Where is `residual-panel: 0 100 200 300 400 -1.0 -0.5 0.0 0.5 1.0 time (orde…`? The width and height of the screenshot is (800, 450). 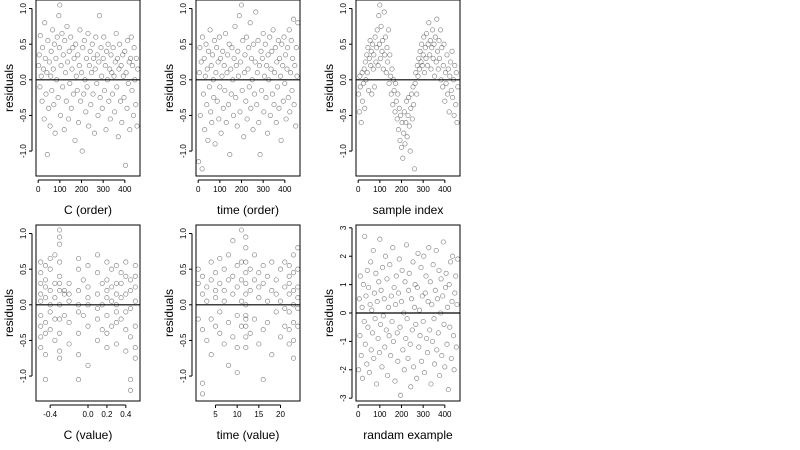
residual-panel: 0 100 200 300 400 -1.0 -0.5 0.0 0.5 1.0 time (orde… is located at coordinates (231, 108).